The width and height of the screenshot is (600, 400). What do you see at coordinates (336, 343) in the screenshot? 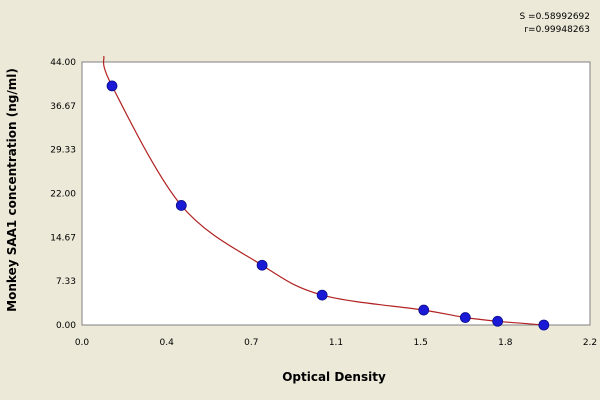
I see `x-tick-label: 1.1` at bounding box center [336, 343].